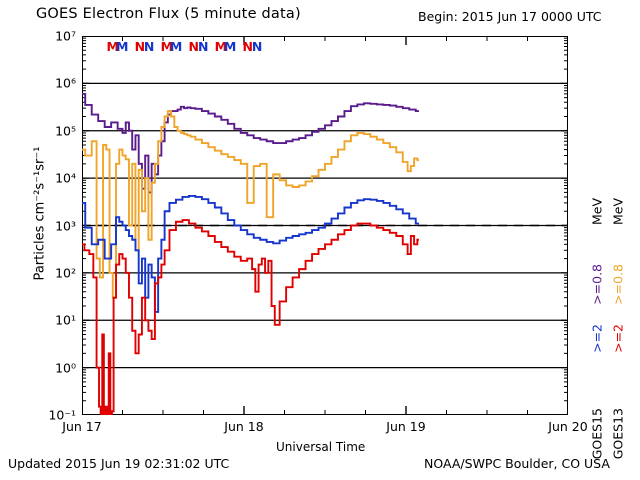 The height and width of the screenshot is (480, 640). What do you see at coordinates (596, 307) in the screenshot?
I see `legend-goes15: GOES15 >=2 >=0.8 MeV` at bounding box center [596, 307].